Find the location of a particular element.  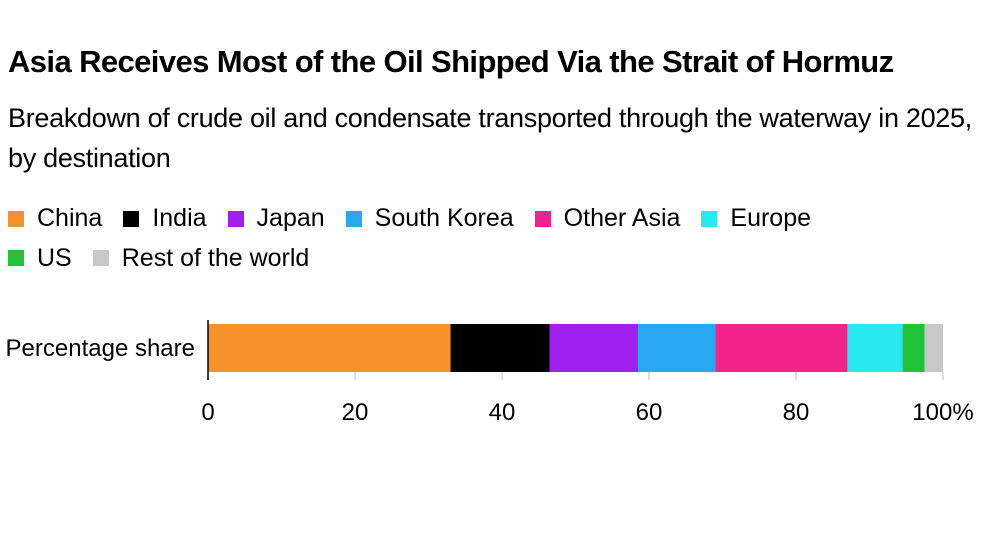

legend-item: Europe is located at coordinates (756, 218).